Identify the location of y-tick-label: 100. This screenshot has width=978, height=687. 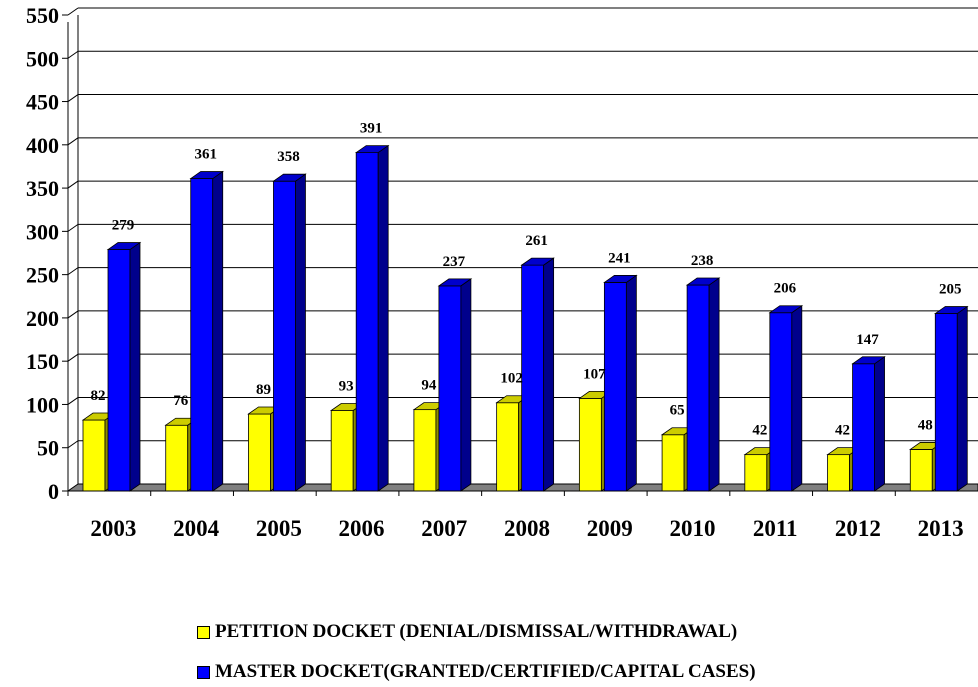
(42, 404).